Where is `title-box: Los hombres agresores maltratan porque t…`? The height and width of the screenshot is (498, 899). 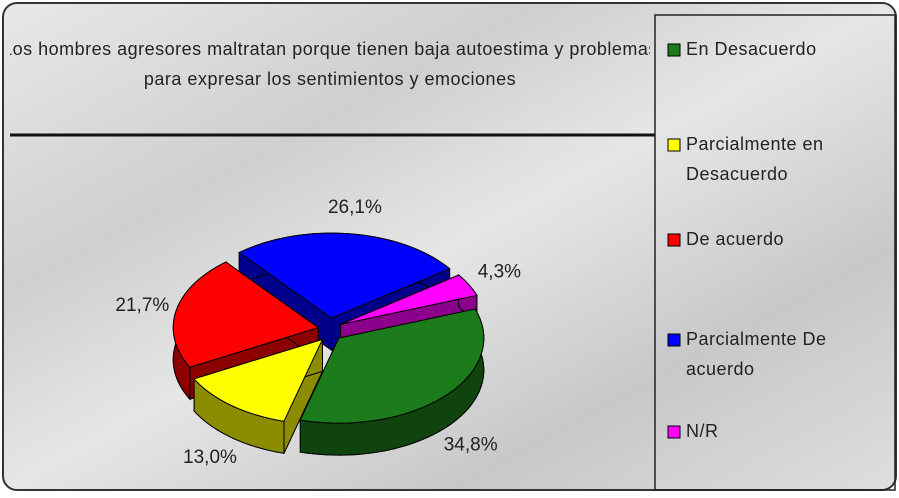
title-box: Los hombres agresores maltratan porque t… is located at coordinates (330, 64).